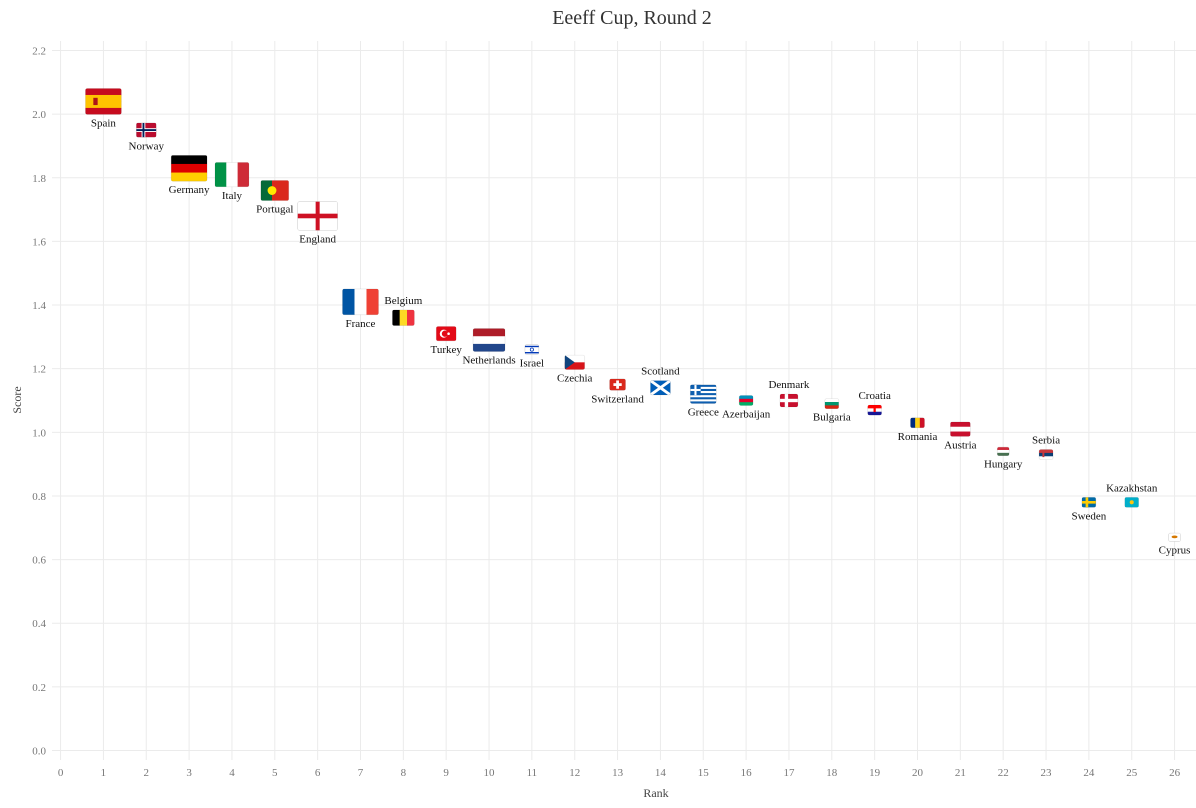  Describe the element at coordinates (655, 793) in the screenshot. I see `x-axis-label: Rank` at that location.